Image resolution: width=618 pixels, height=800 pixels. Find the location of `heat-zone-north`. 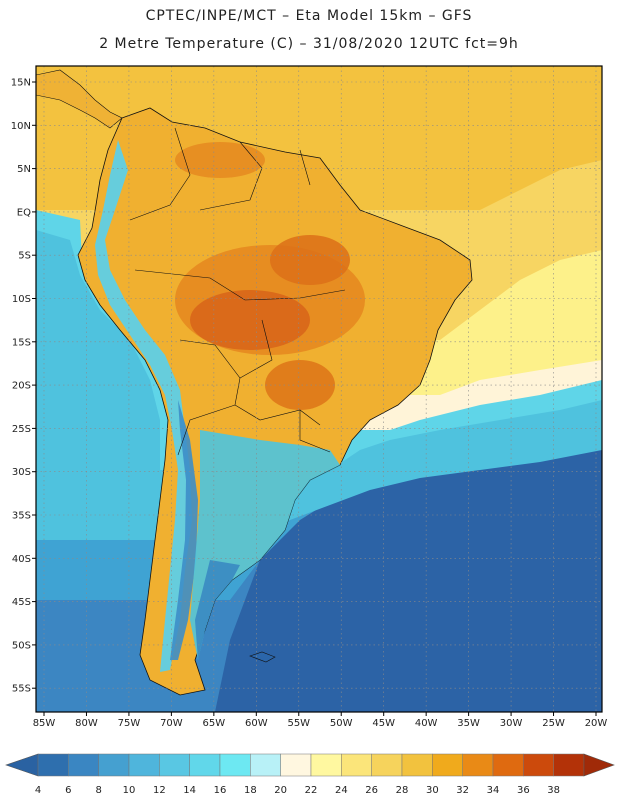

heat-zone-north is located at coordinates (220, 160).